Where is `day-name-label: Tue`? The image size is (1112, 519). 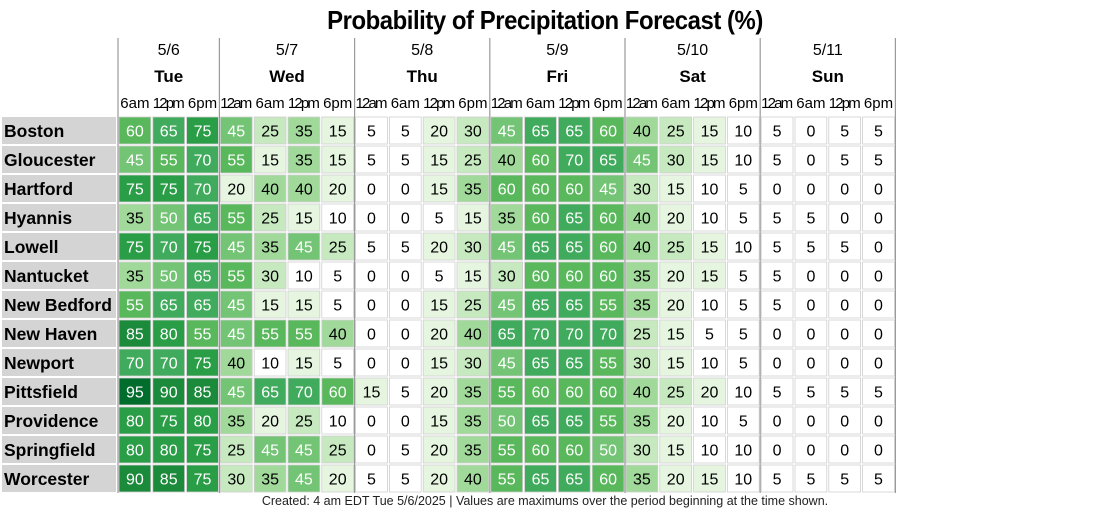 day-name-label: Tue is located at coordinates (168, 76).